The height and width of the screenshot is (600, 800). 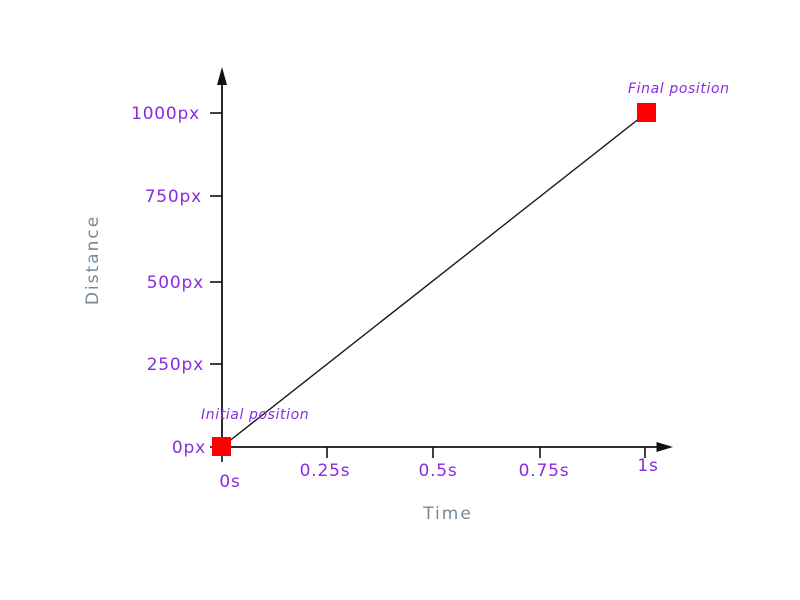 What do you see at coordinates (437, 471) in the screenshot?
I see `x-tick-label-0.5s: 0.5s` at bounding box center [437, 471].